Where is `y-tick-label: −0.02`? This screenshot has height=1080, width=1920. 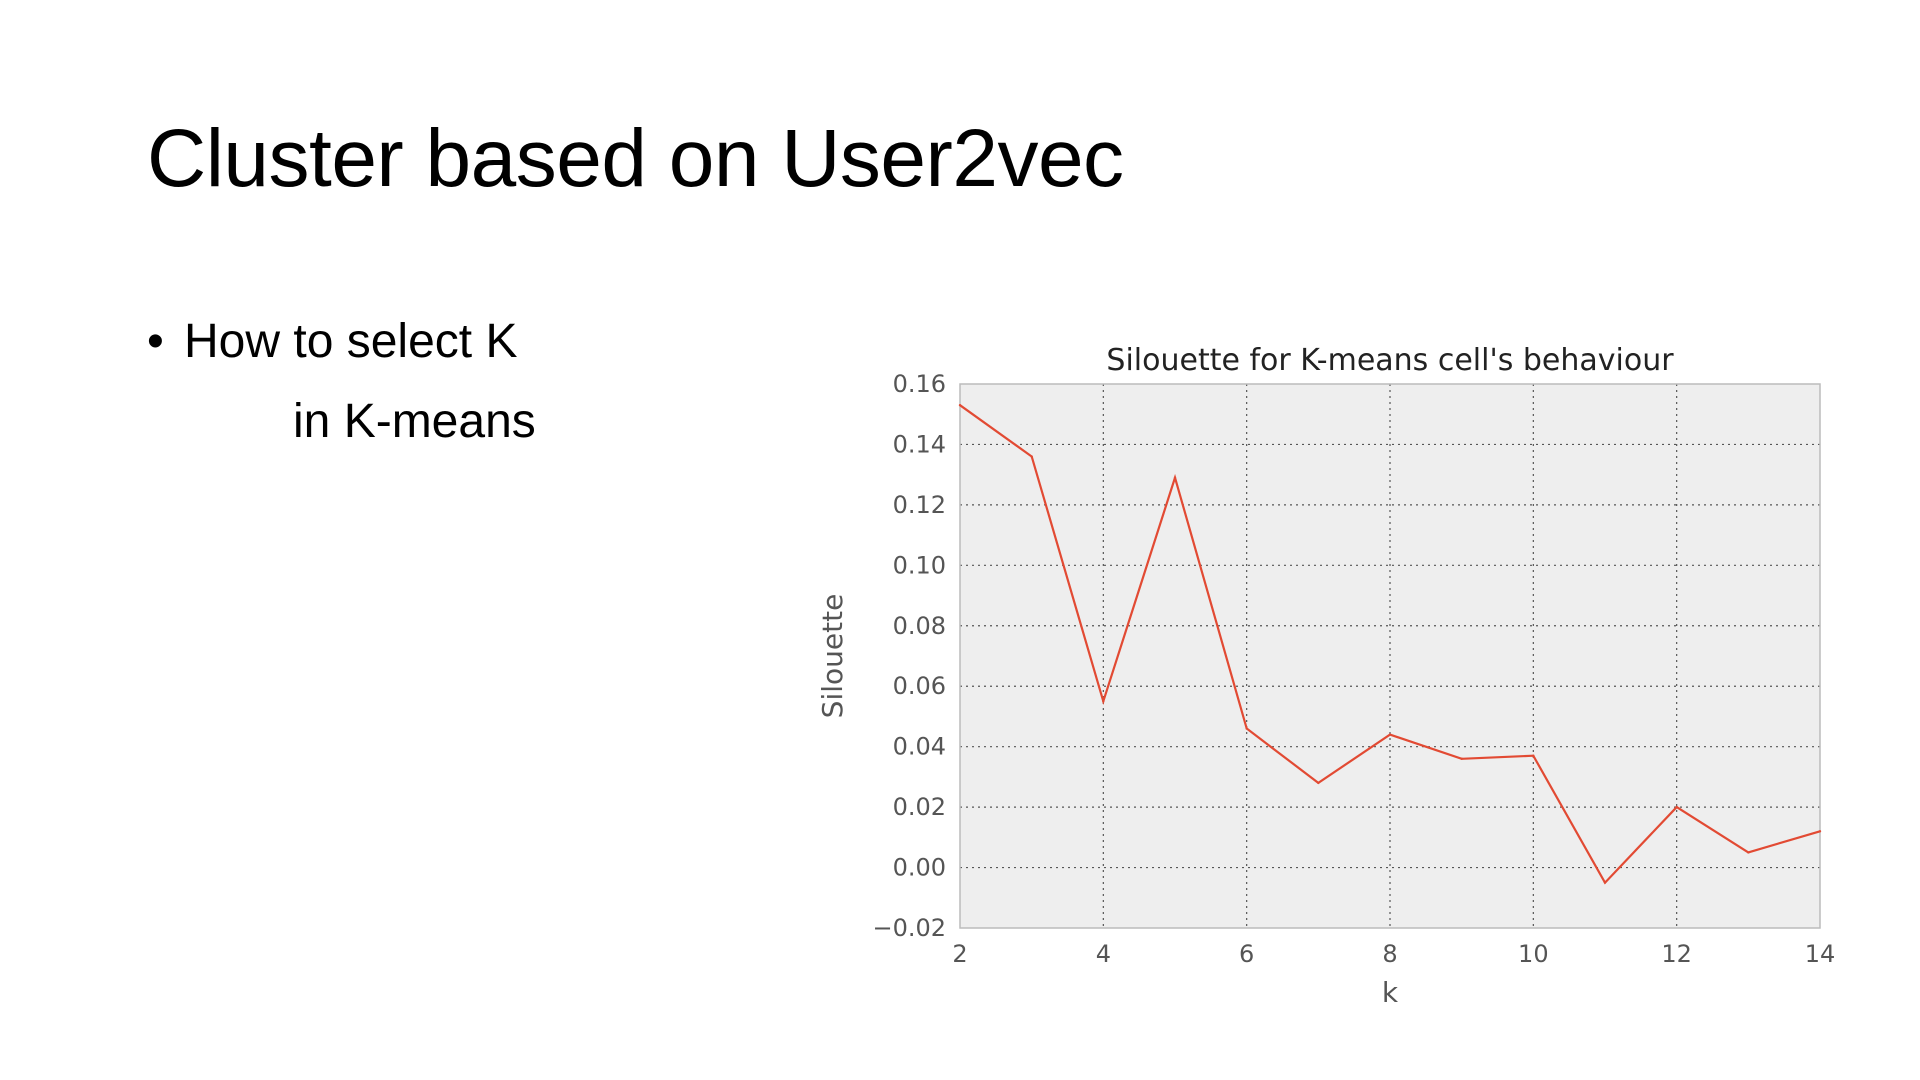 y-tick-label: −0.02 is located at coordinates (909, 928).